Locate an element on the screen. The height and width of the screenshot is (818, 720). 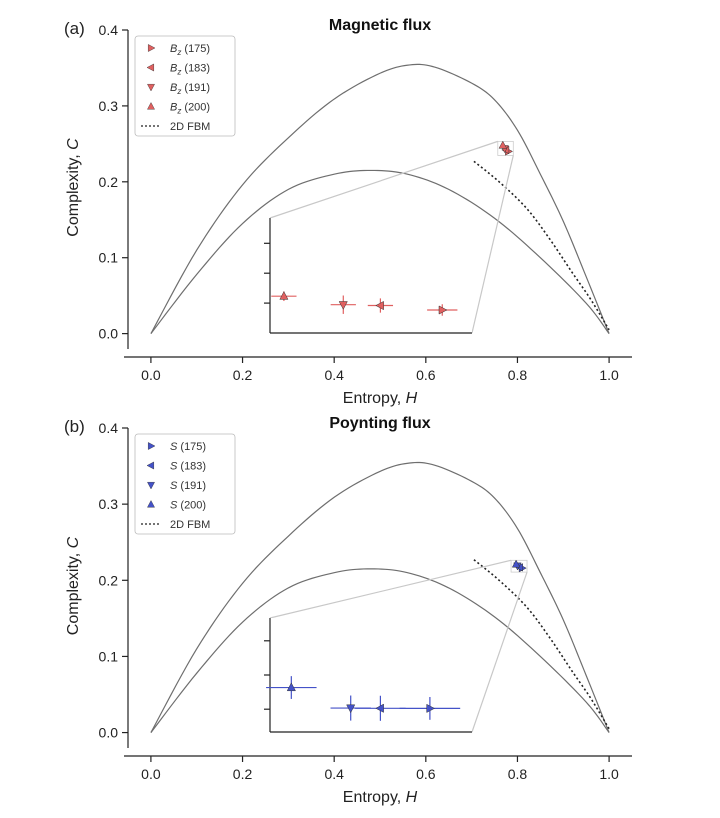
panel-label: (b) is located at coordinates (74, 426).